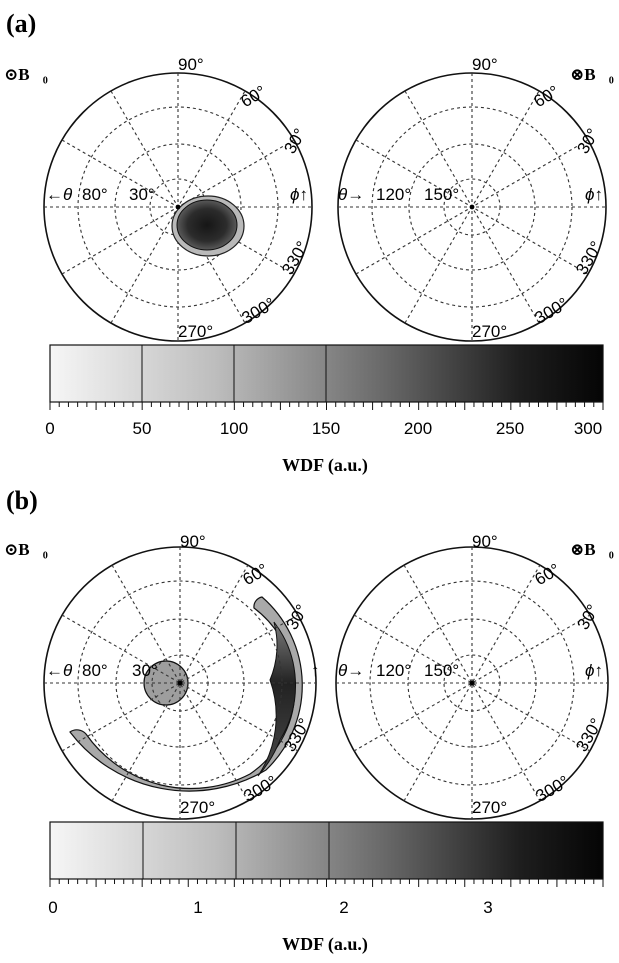 The image size is (619, 963). I want to click on panel-a-right-phi-tick-60: 60°, so click(547, 96).